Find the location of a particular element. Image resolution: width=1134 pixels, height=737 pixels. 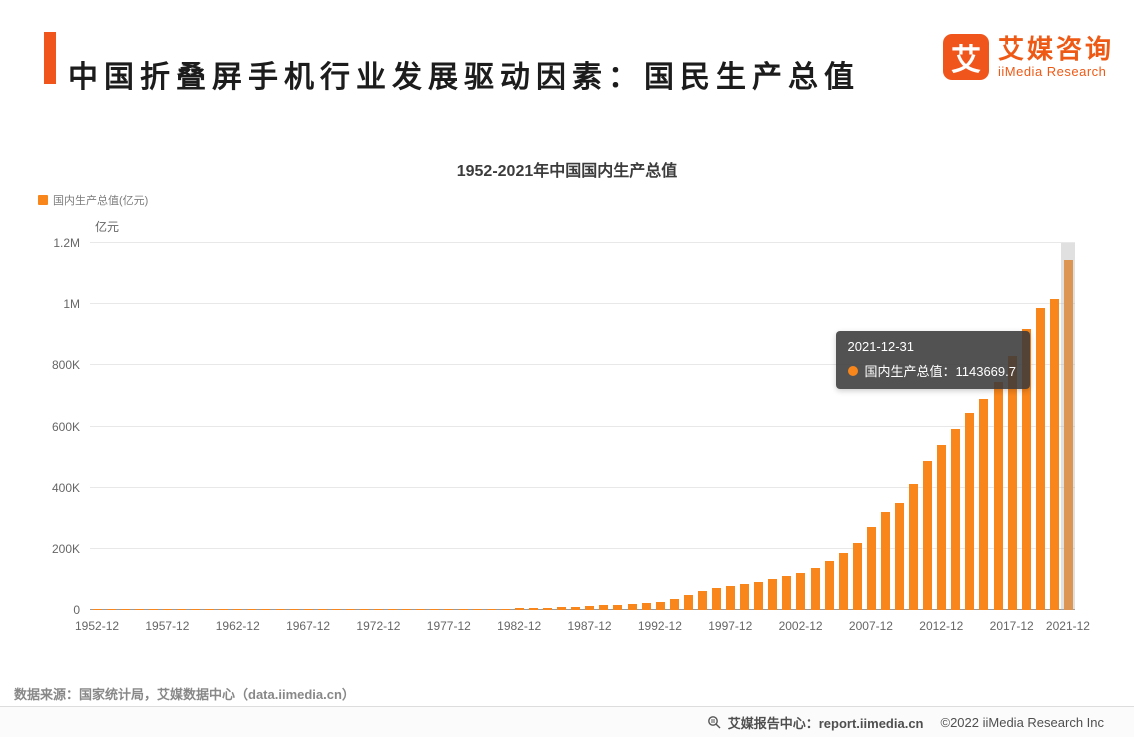

logo-subtitle: iiMedia Research is located at coordinates (1052, 72).